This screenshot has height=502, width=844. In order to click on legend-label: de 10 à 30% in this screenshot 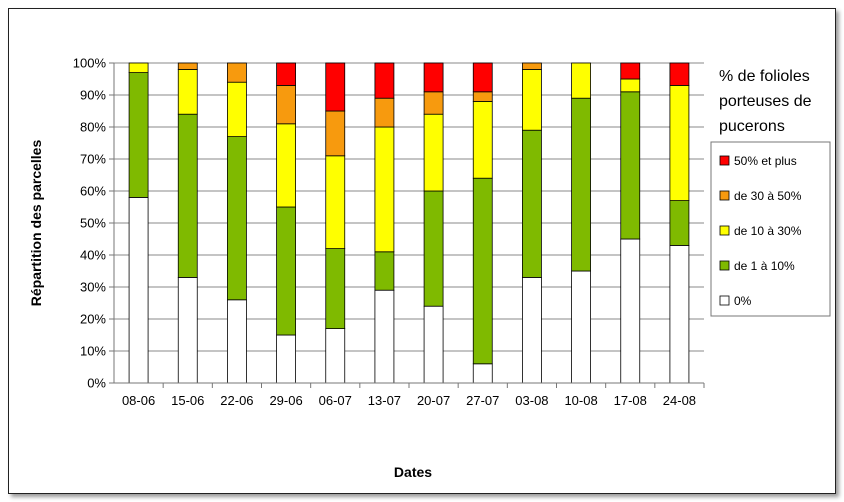, I will do `click(768, 231)`.